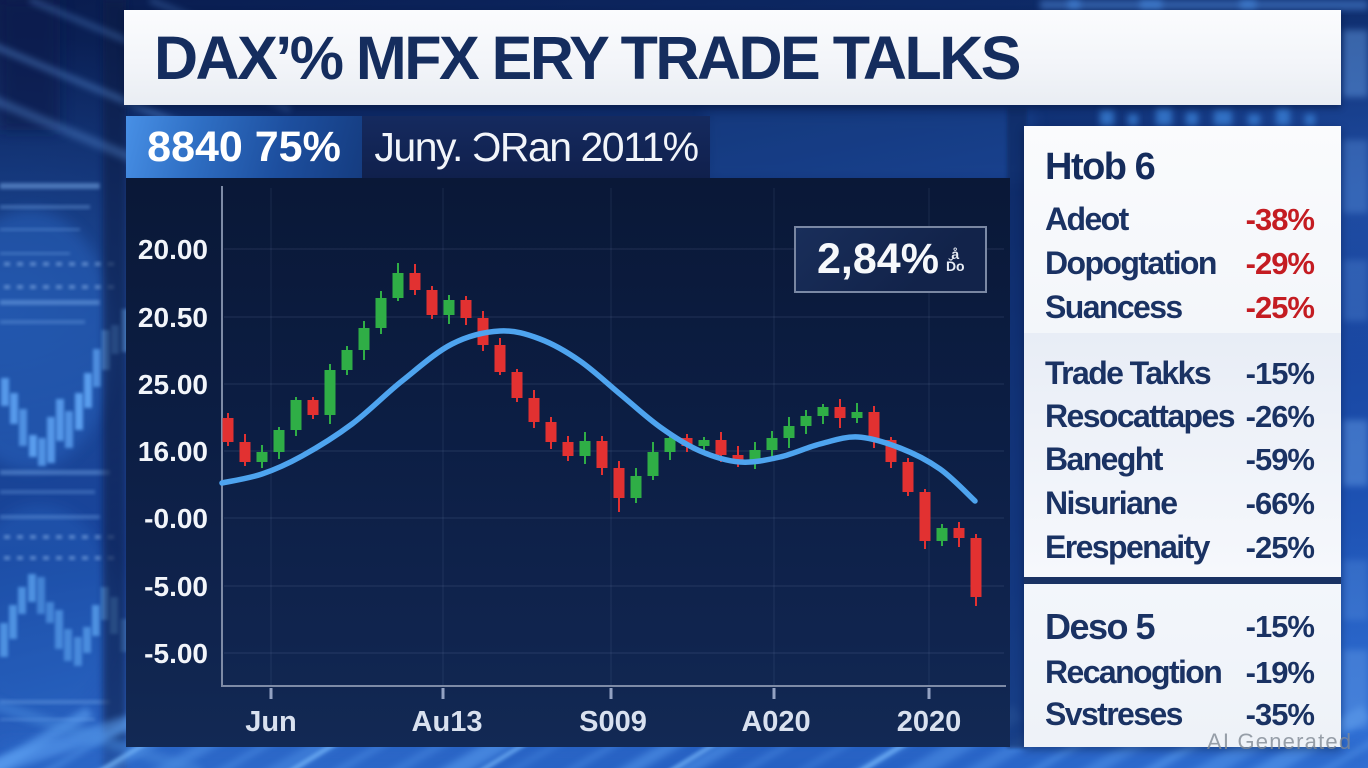  I want to click on svg-text: 25.00, so click(173, 384).